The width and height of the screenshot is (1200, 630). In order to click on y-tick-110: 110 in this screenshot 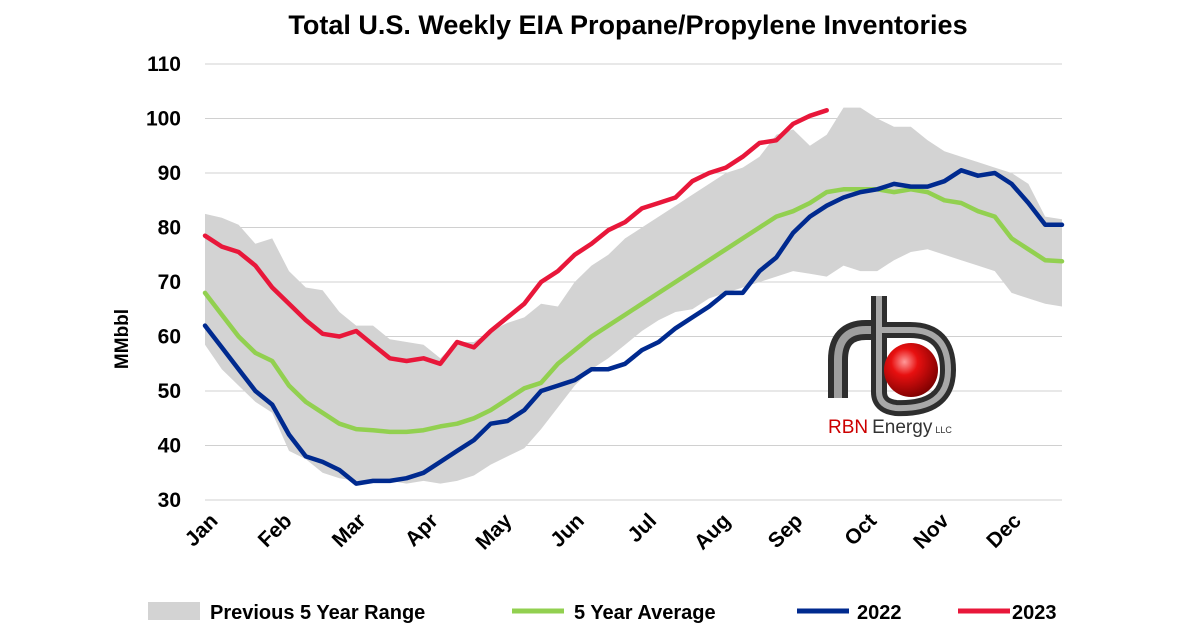, I will do `click(164, 64)`.